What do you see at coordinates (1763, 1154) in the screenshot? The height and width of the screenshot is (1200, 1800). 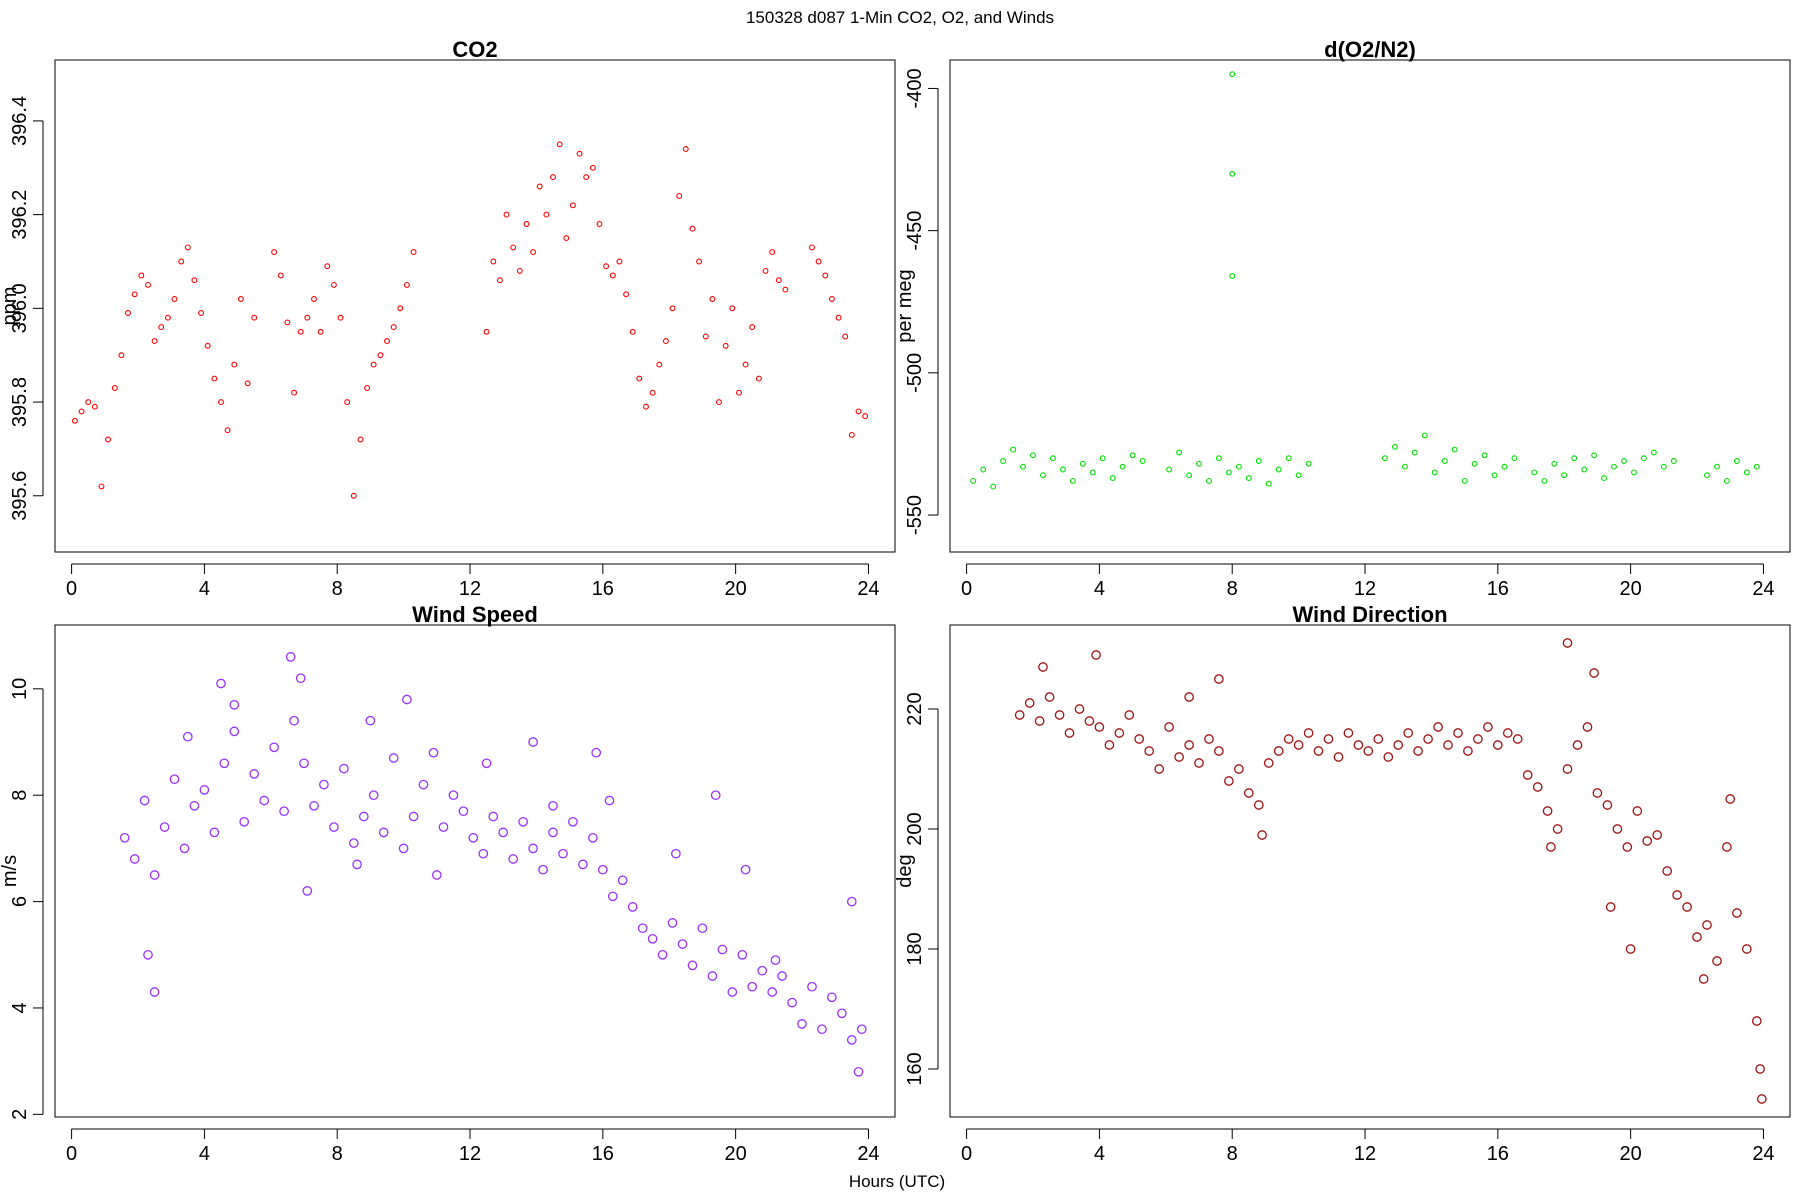 I see `wind-direction-x-tick-label: 24` at bounding box center [1763, 1154].